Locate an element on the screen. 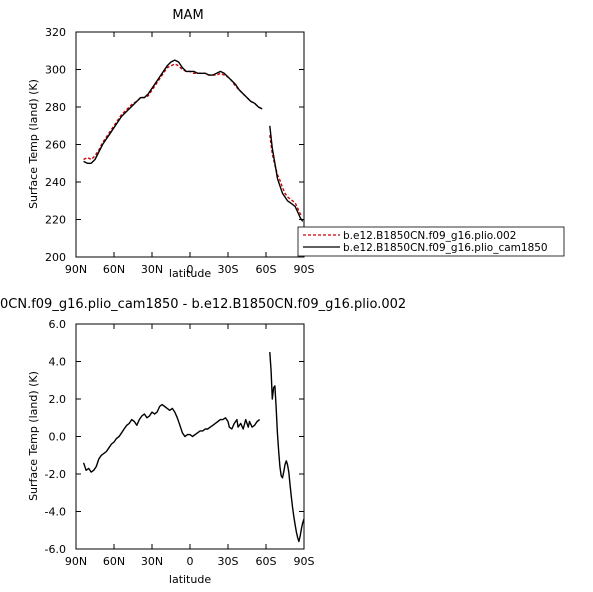  top-plot-frame is located at coordinates (190, 144).